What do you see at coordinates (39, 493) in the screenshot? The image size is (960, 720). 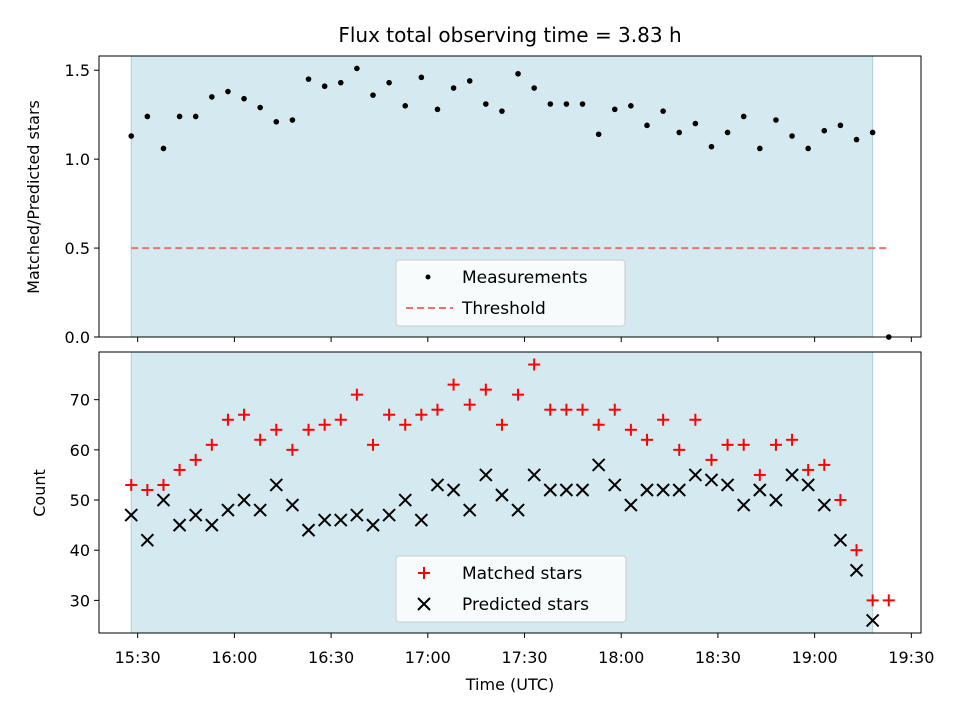 I see `bottom-y-axis-label: Count` at bounding box center [39, 493].